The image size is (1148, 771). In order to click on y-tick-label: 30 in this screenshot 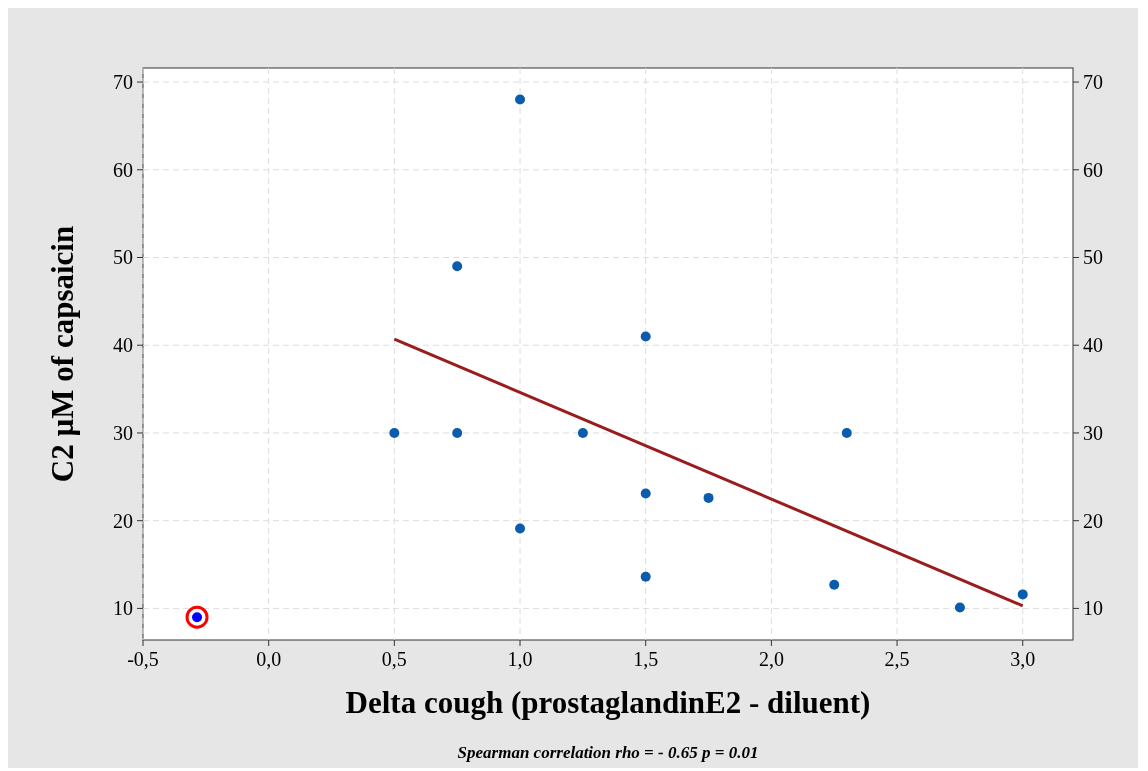, I will do `click(123, 432)`.